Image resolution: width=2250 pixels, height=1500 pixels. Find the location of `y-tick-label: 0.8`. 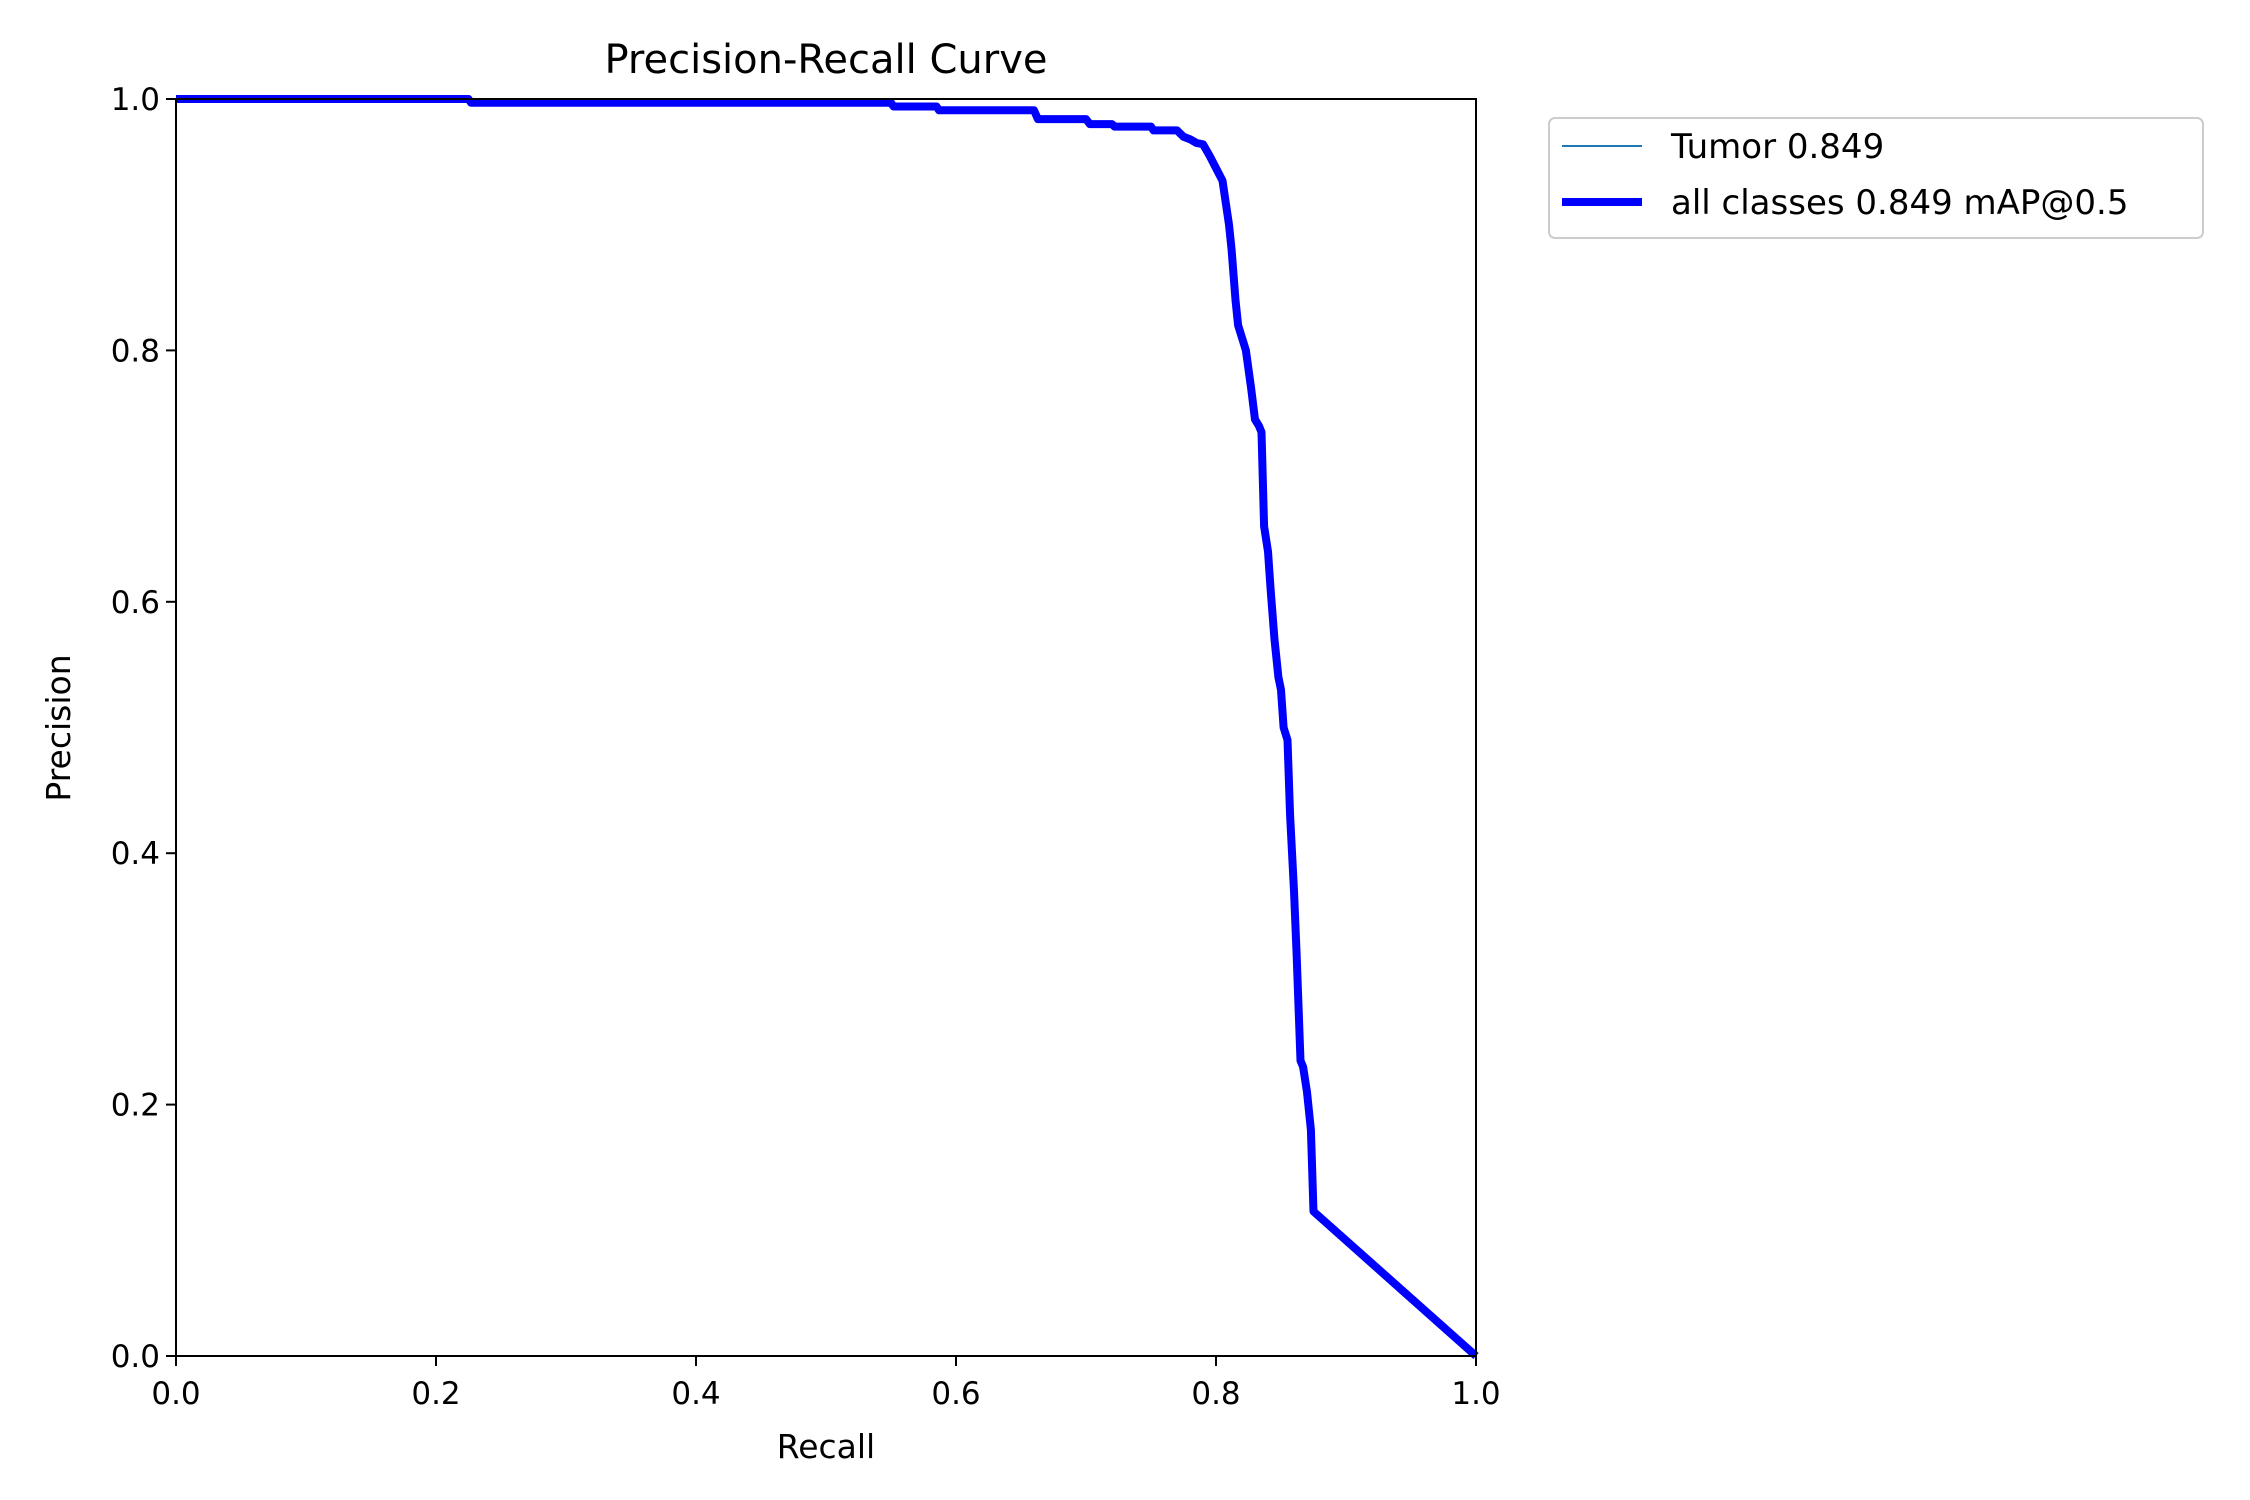

y-tick-label: 0.8 is located at coordinates (135, 351).